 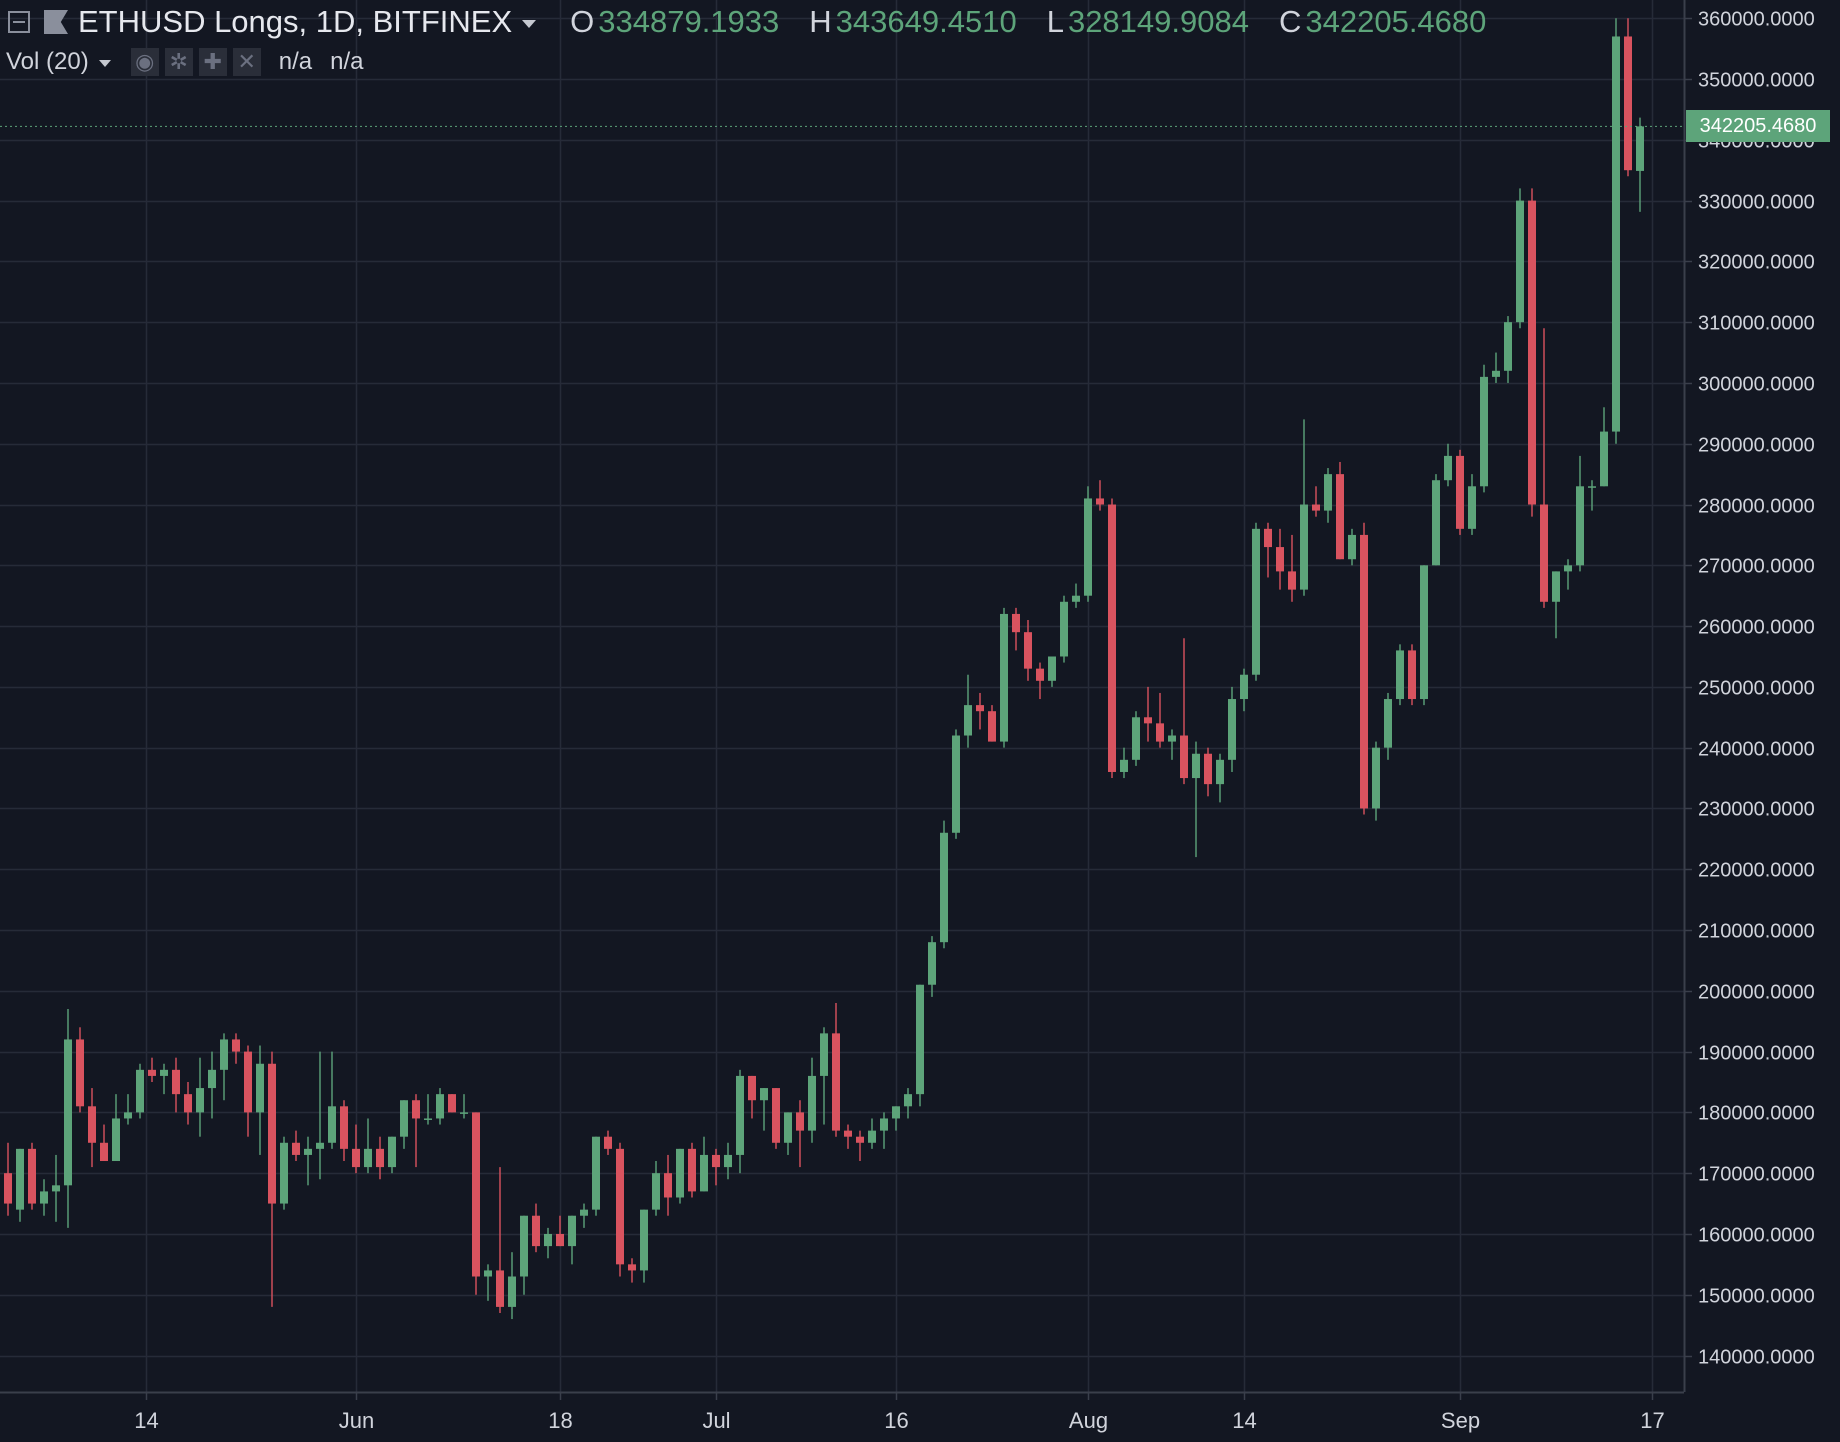 What do you see at coordinates (246, 62) in the screenshot?
I see `close-icon: ✕` at bounding box center [246, 62].